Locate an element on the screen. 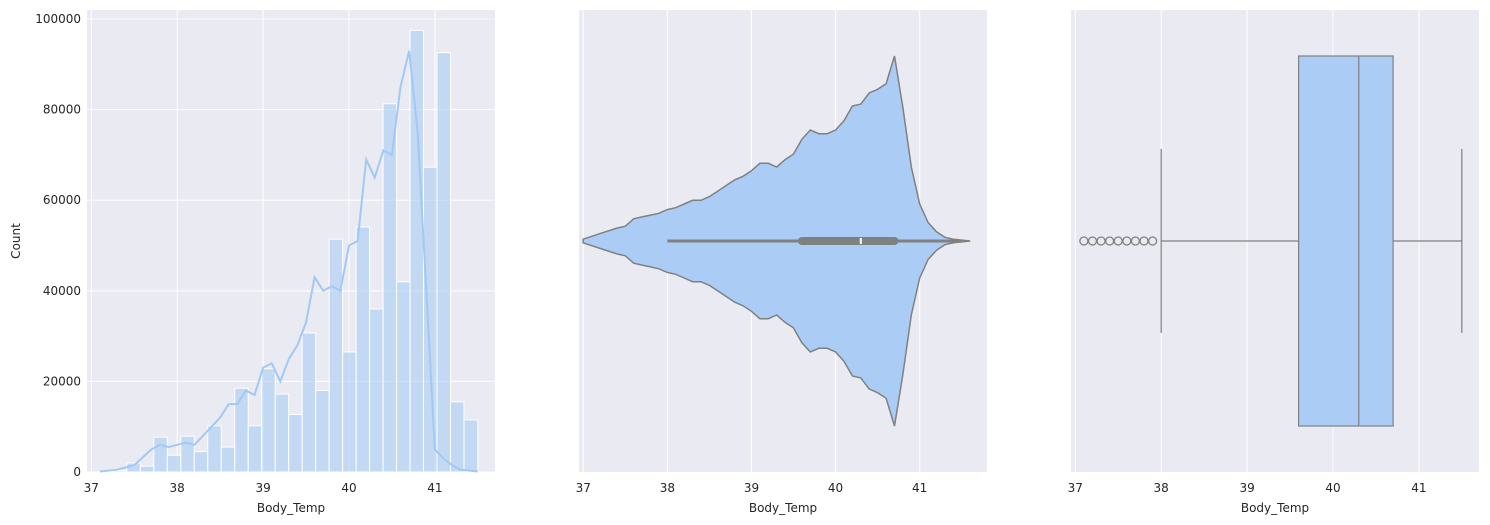 The height and width of the screenshot is (525, 1490). y-tick-label: 40000 is located at coordinates (62, 291).